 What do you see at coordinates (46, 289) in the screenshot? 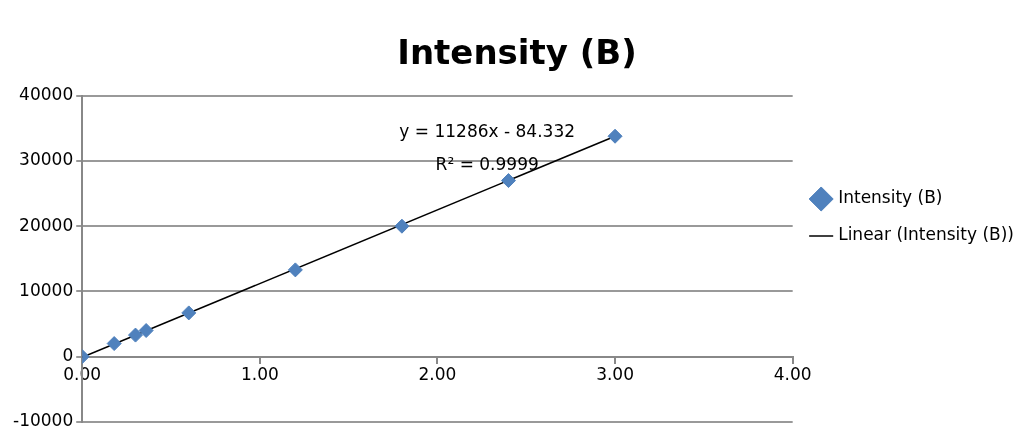
I see `y-tick-label: 10000` at bounding box center [46, 289].